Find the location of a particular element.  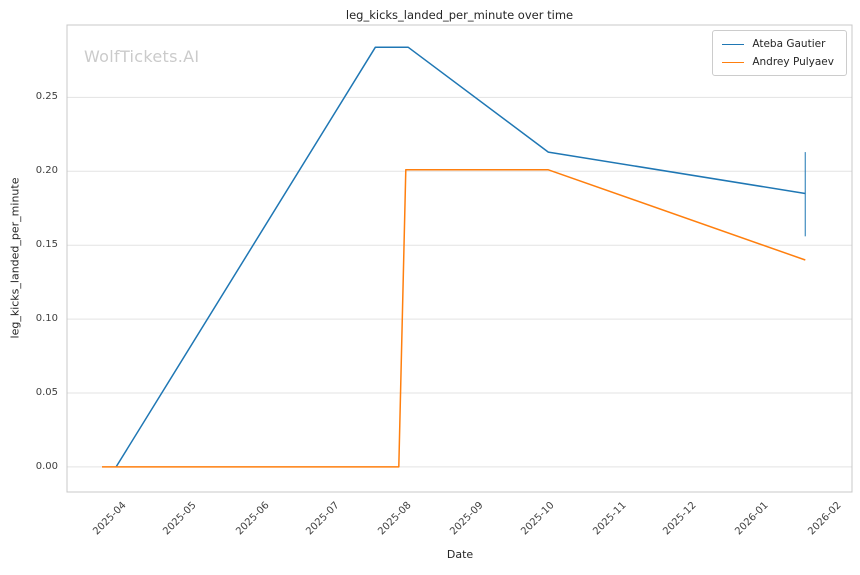

legend-label: Ateba Gautier is located at coordinates (789, 44).